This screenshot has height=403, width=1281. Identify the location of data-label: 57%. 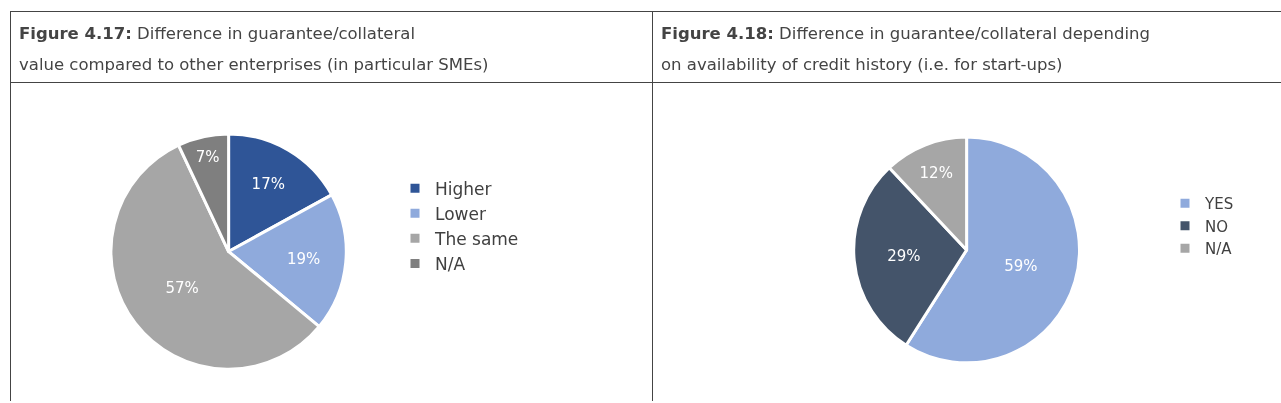
(182, 287).